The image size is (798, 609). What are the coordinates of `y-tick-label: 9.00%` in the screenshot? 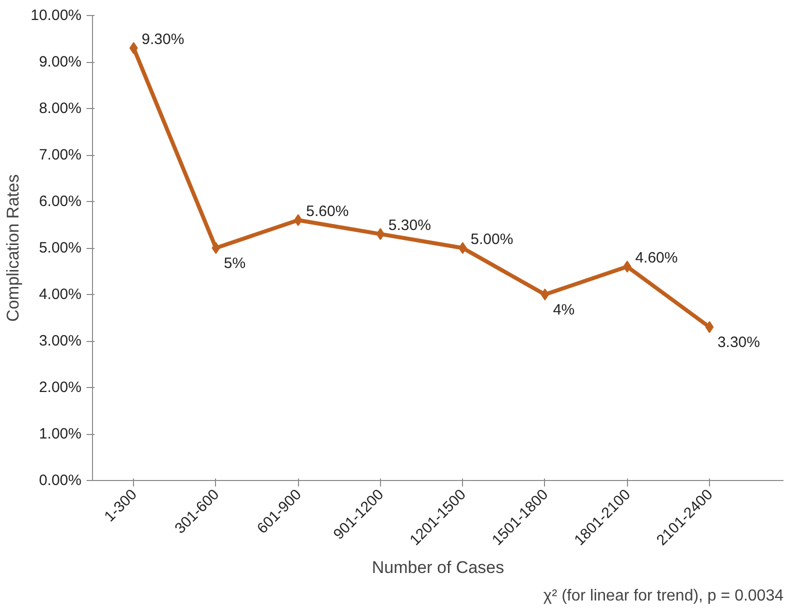 It's located at (60, 62).